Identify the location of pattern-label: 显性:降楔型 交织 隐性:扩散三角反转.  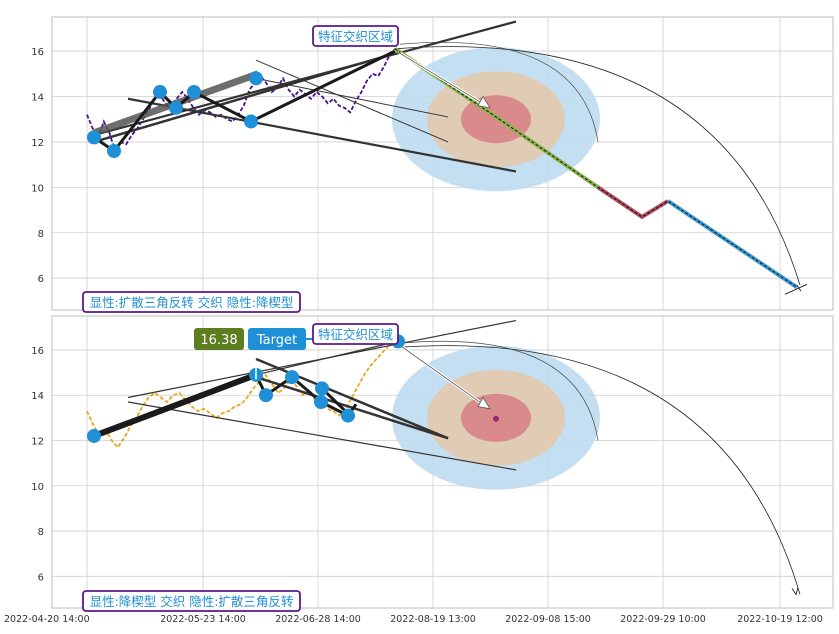
(192, 601).